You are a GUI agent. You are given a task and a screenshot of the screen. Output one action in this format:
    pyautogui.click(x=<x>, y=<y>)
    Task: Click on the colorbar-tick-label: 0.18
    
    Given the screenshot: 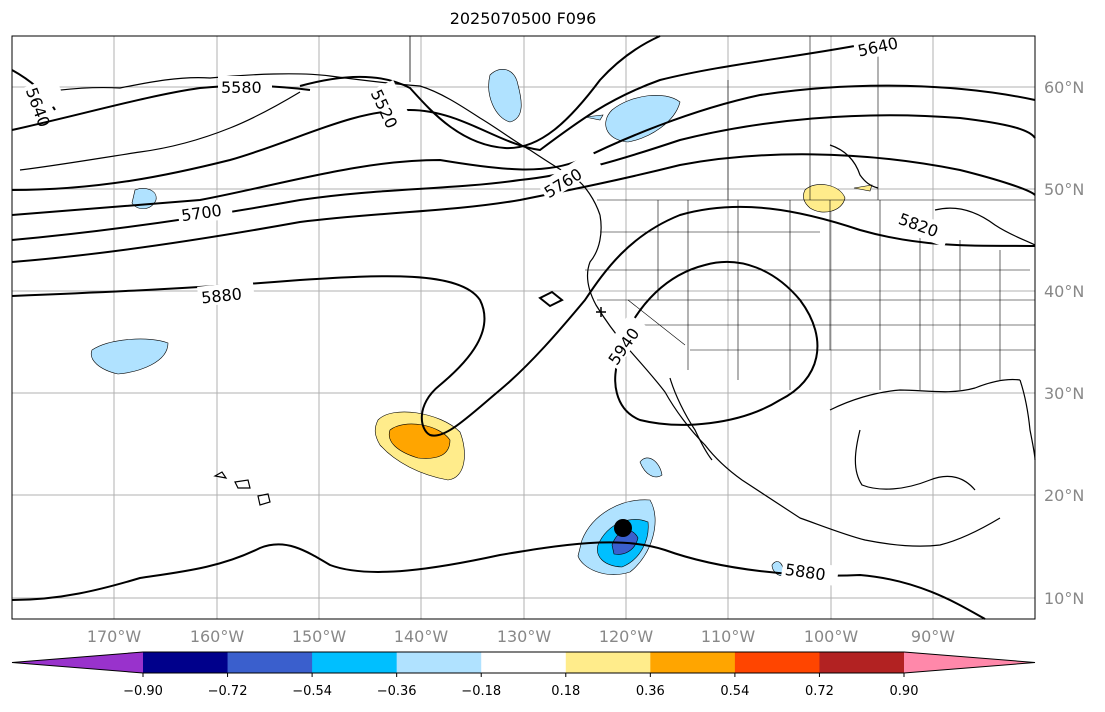 What is the action you would take?
    pyautogui.click(x=565, y=691)
    